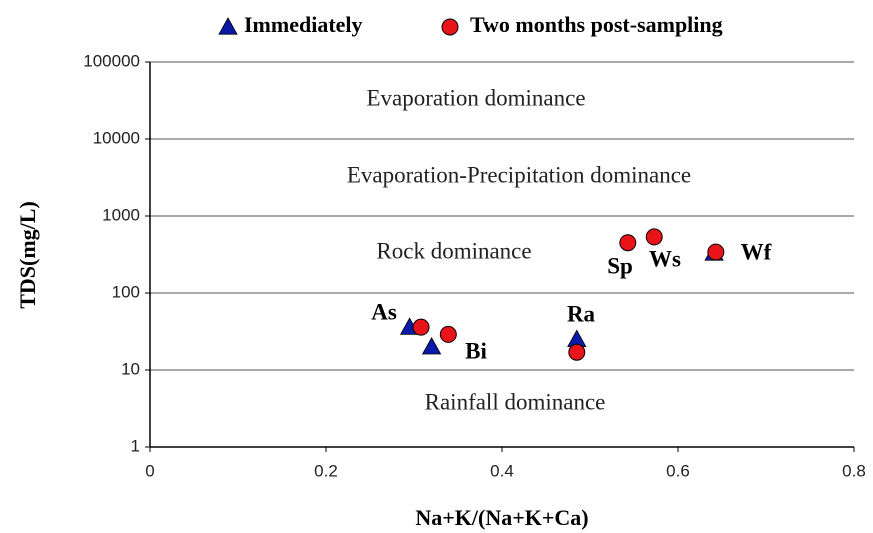 The width and height of the screenshot is (873, 533). Describe the element at coordinates (326, 470) in the screenshot. I see `x-tick-label: 0.2` at that location.